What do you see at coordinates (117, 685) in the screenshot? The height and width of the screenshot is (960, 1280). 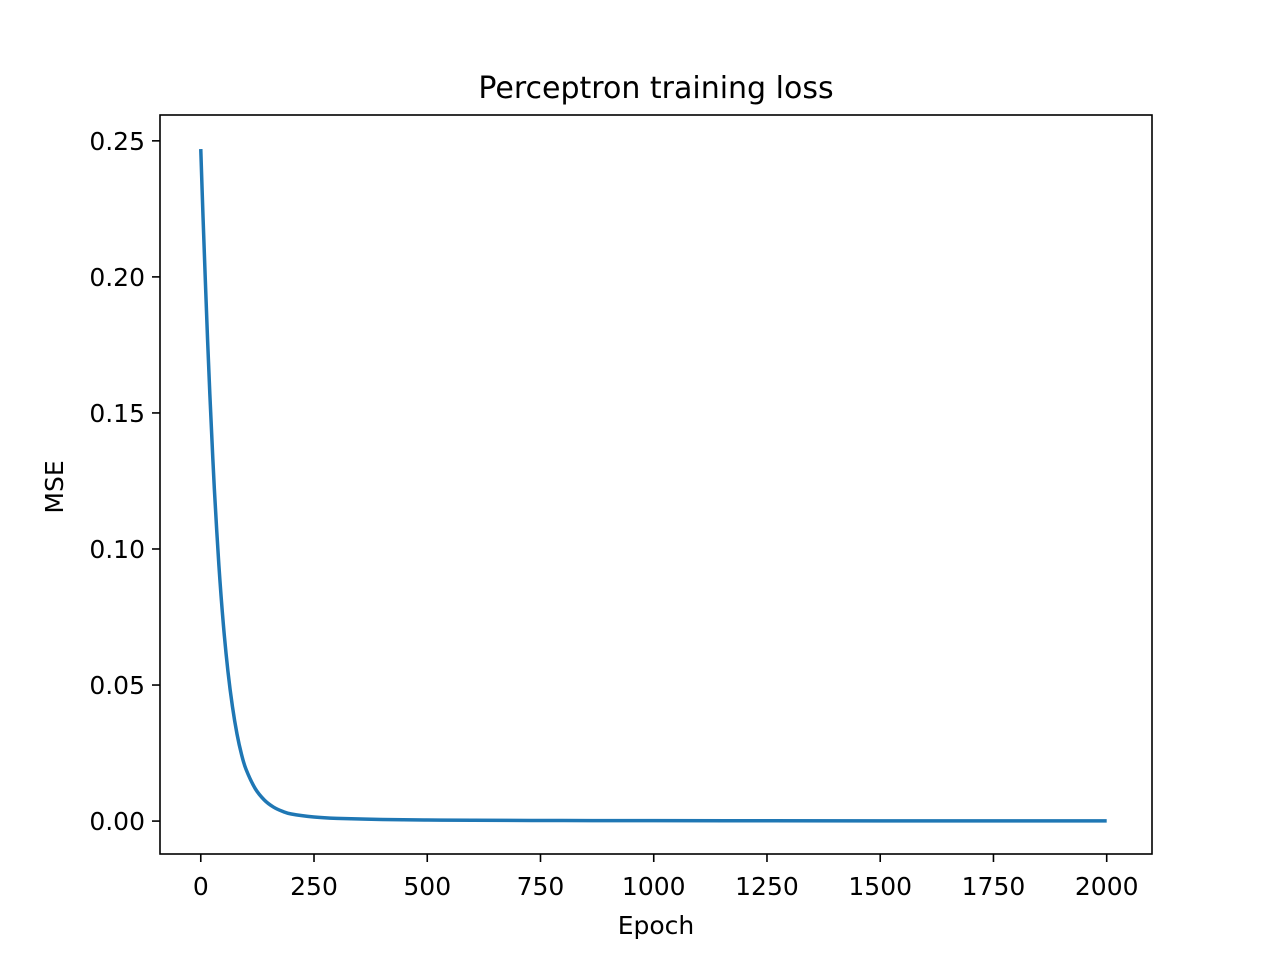 I see `y-tick-label: 0.05` at bounding box center [117, 685].